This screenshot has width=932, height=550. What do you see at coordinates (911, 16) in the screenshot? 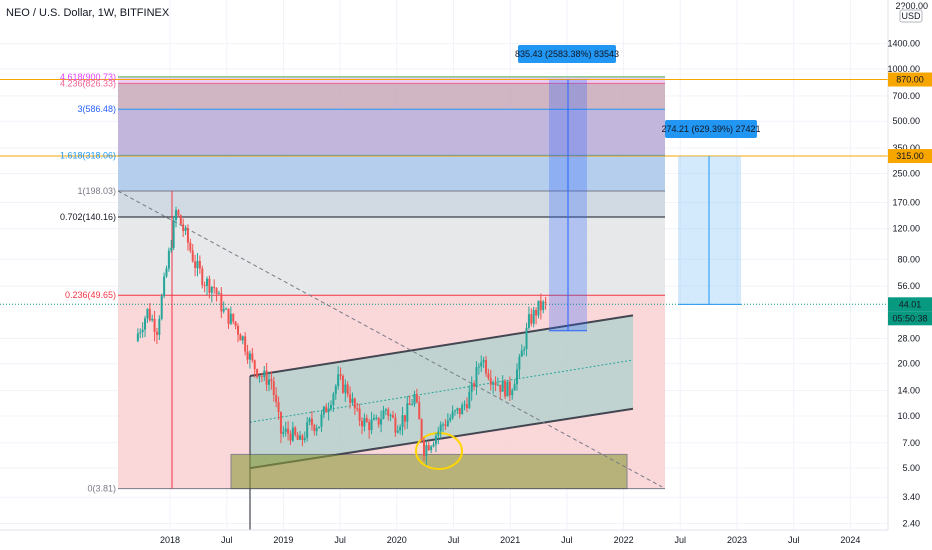
I see `currency-label: USD` at bounding box center [911, 16].